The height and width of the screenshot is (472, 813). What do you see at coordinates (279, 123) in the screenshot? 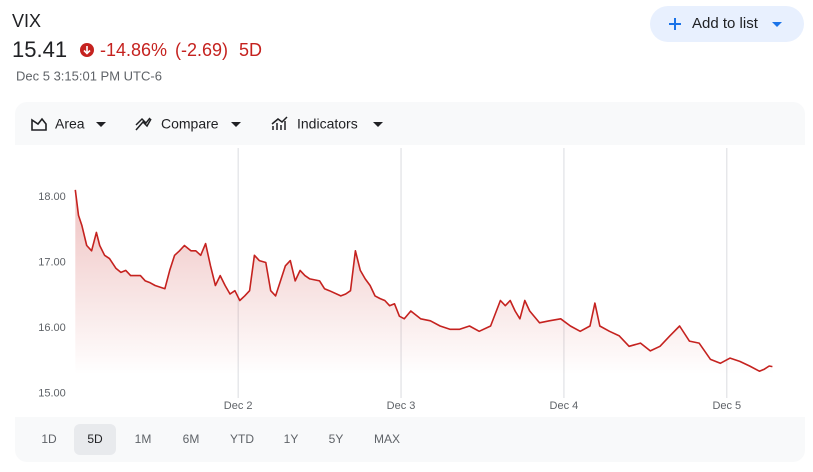
I see `indicators-icon` at bounding box center [279, 123].